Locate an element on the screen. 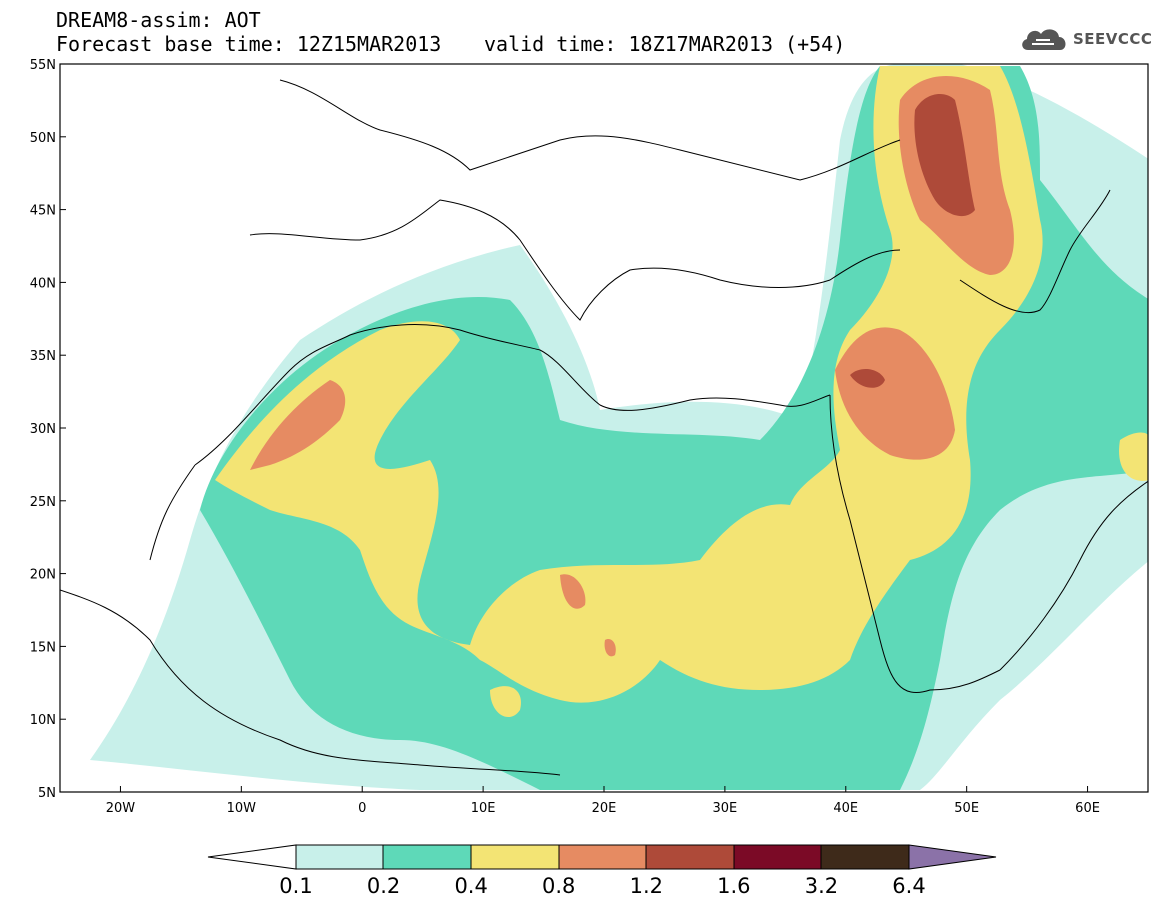 The height and width of the screenshot is (905, 1165). colorbar-label: 3.2 is located at coordinates (821, 886).